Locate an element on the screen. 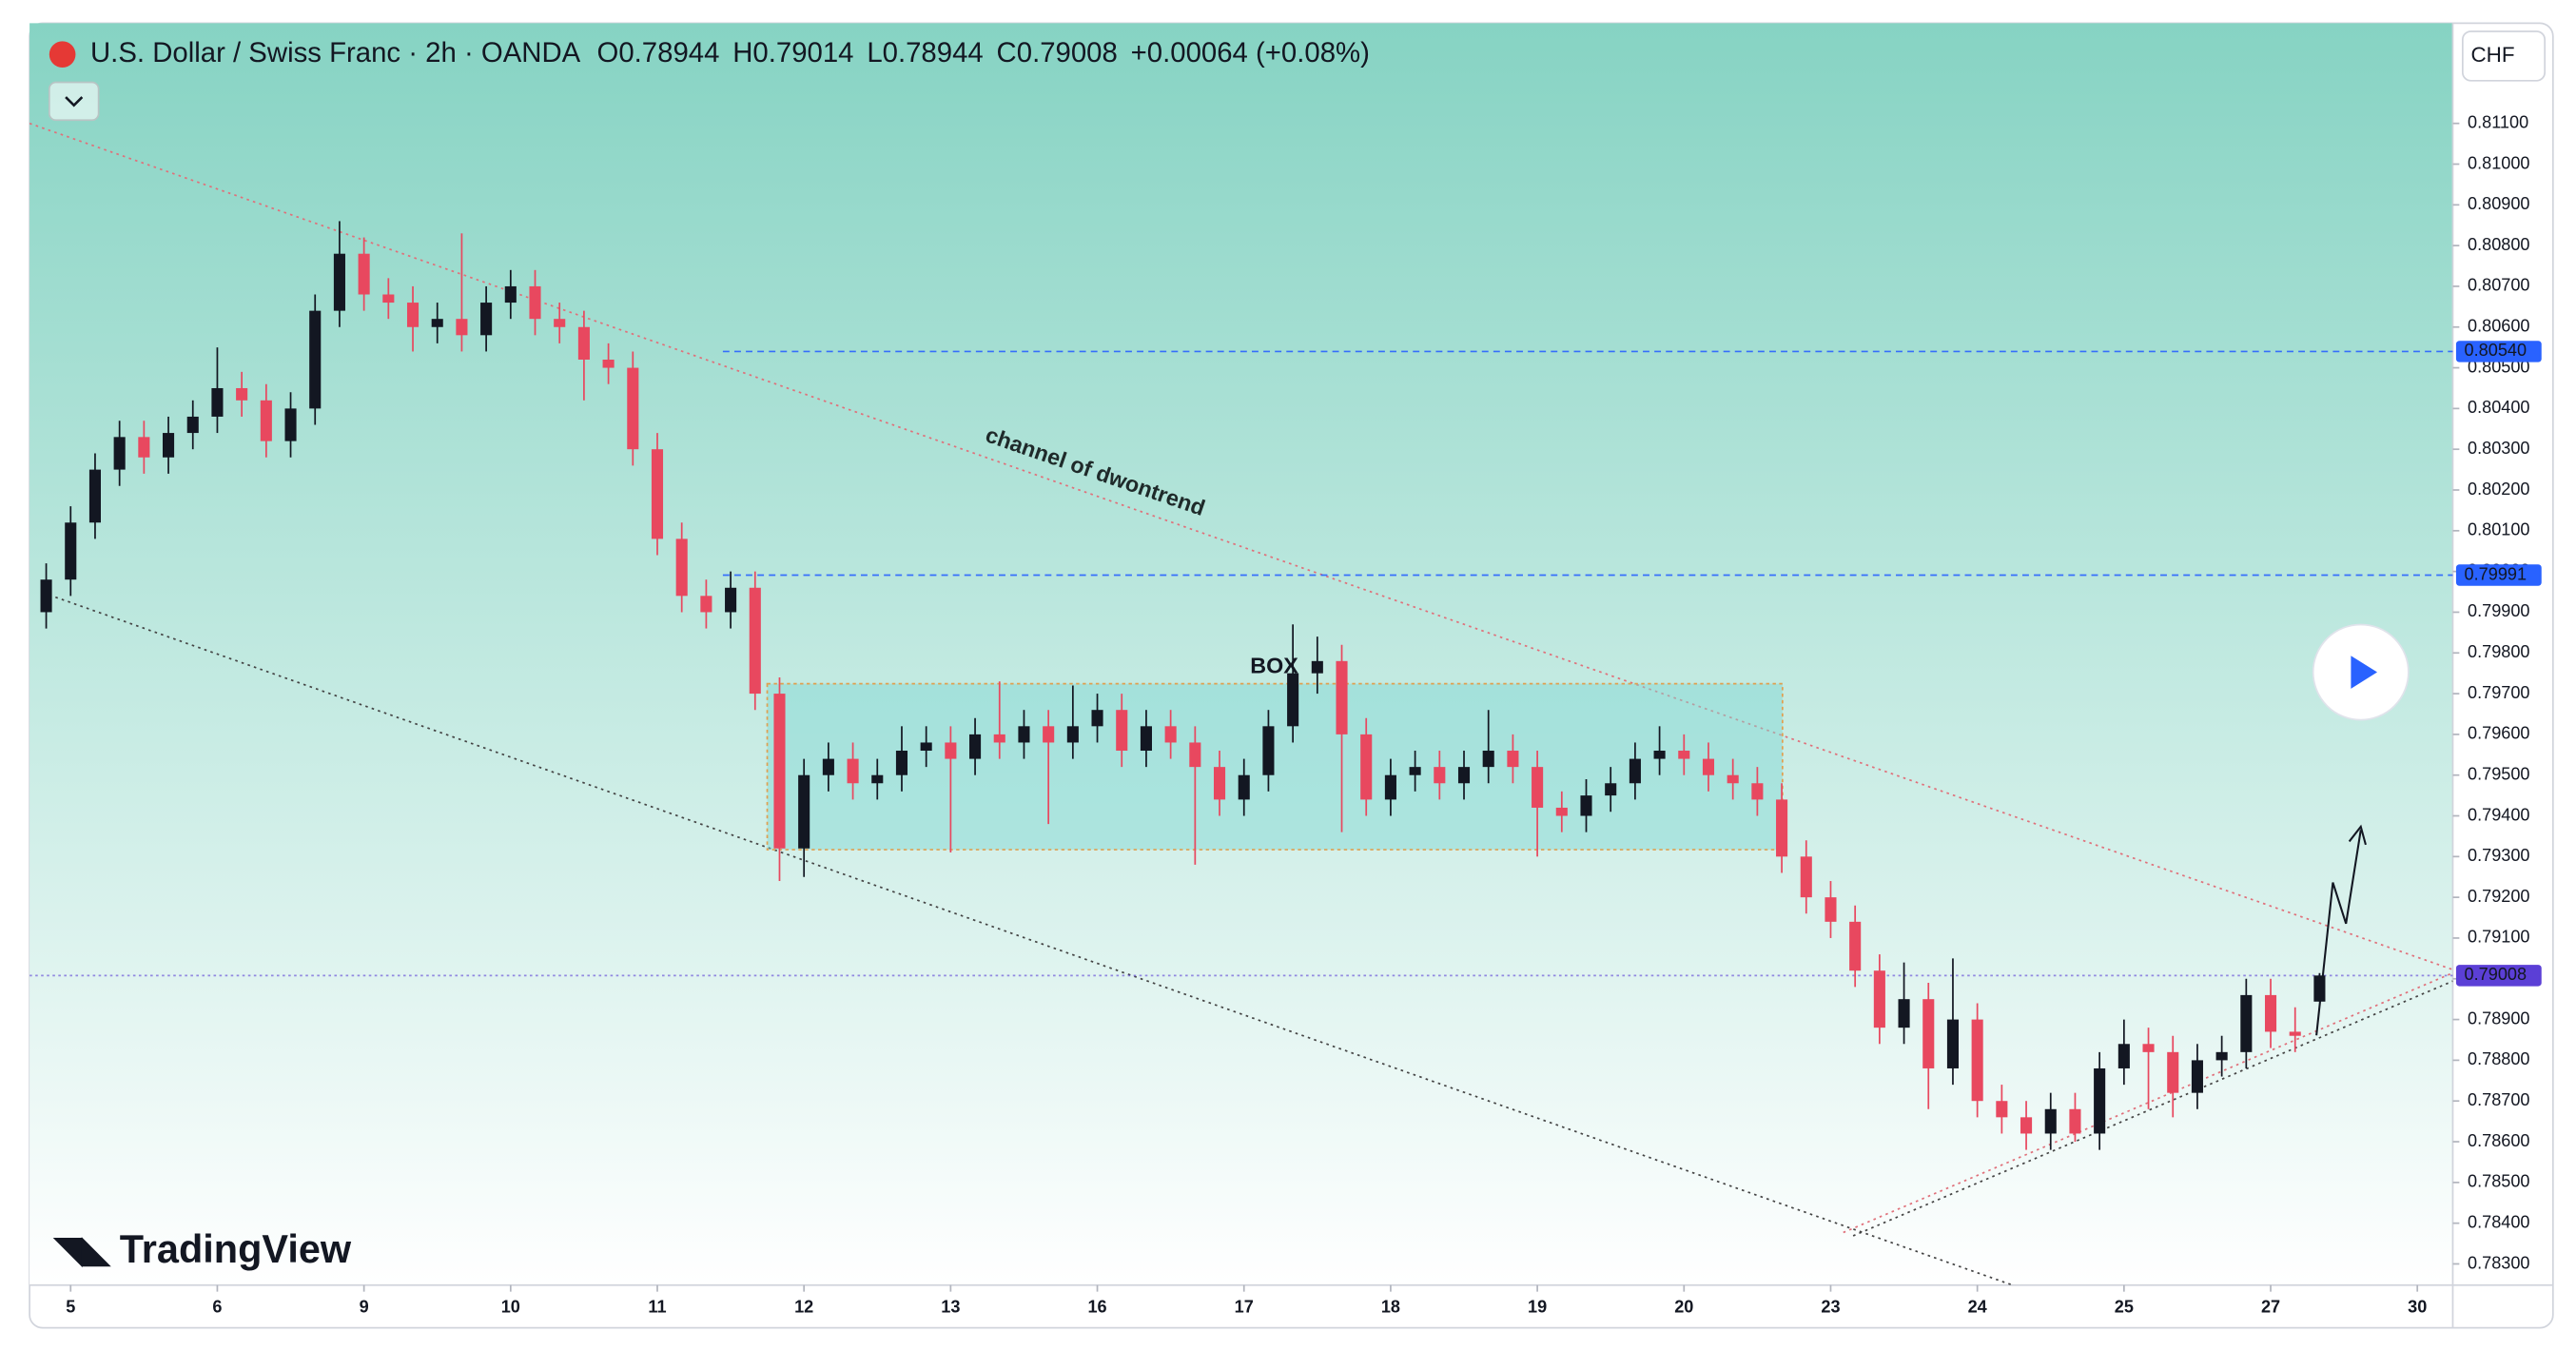 This screenshot has height=1351, width=2576. y-tick-label: 0.78700 is located at coordinates (2499, 1099).